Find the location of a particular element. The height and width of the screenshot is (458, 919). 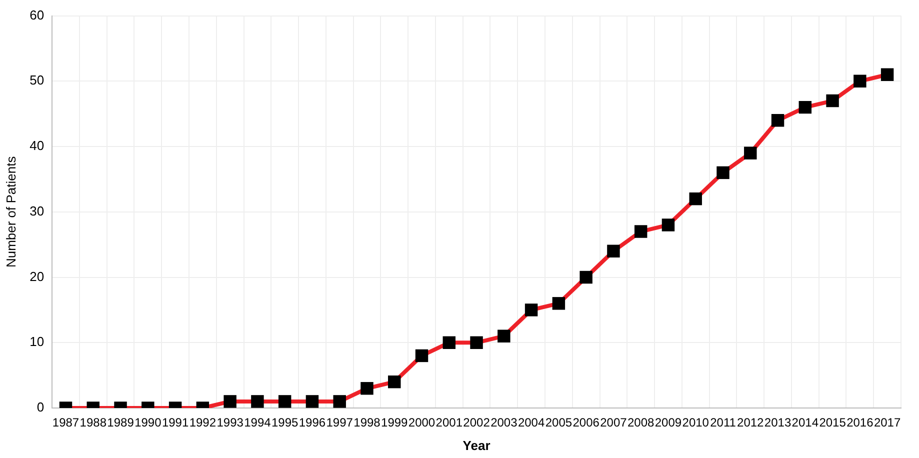

x-tick-label: 2014 is located at coordinates (805, 423).